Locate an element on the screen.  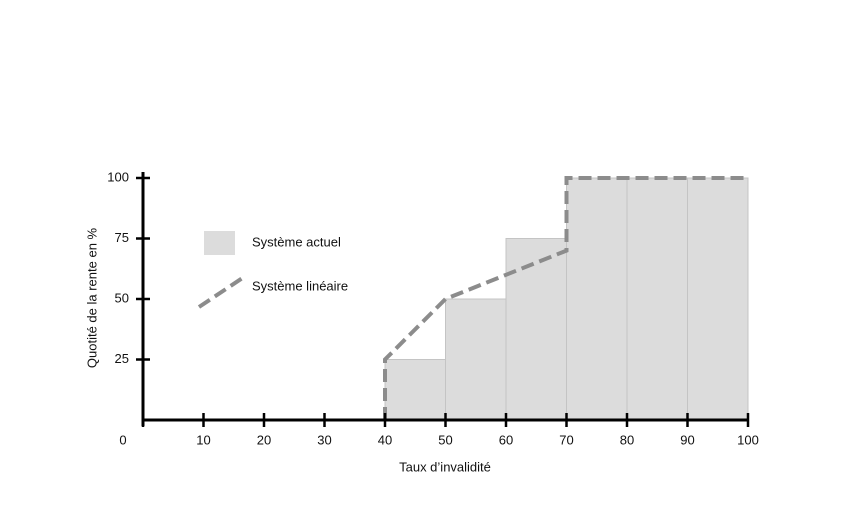
x-tick-label: 0 is located at coordinates (122, 439).